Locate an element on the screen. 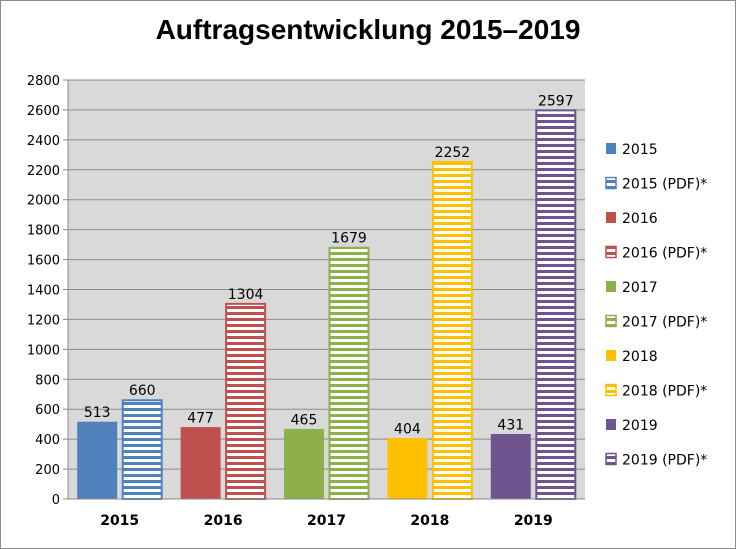 The height and width of the screenshot is (549, 736). y-tick-label: 600 is located at coordinates (47, 410).